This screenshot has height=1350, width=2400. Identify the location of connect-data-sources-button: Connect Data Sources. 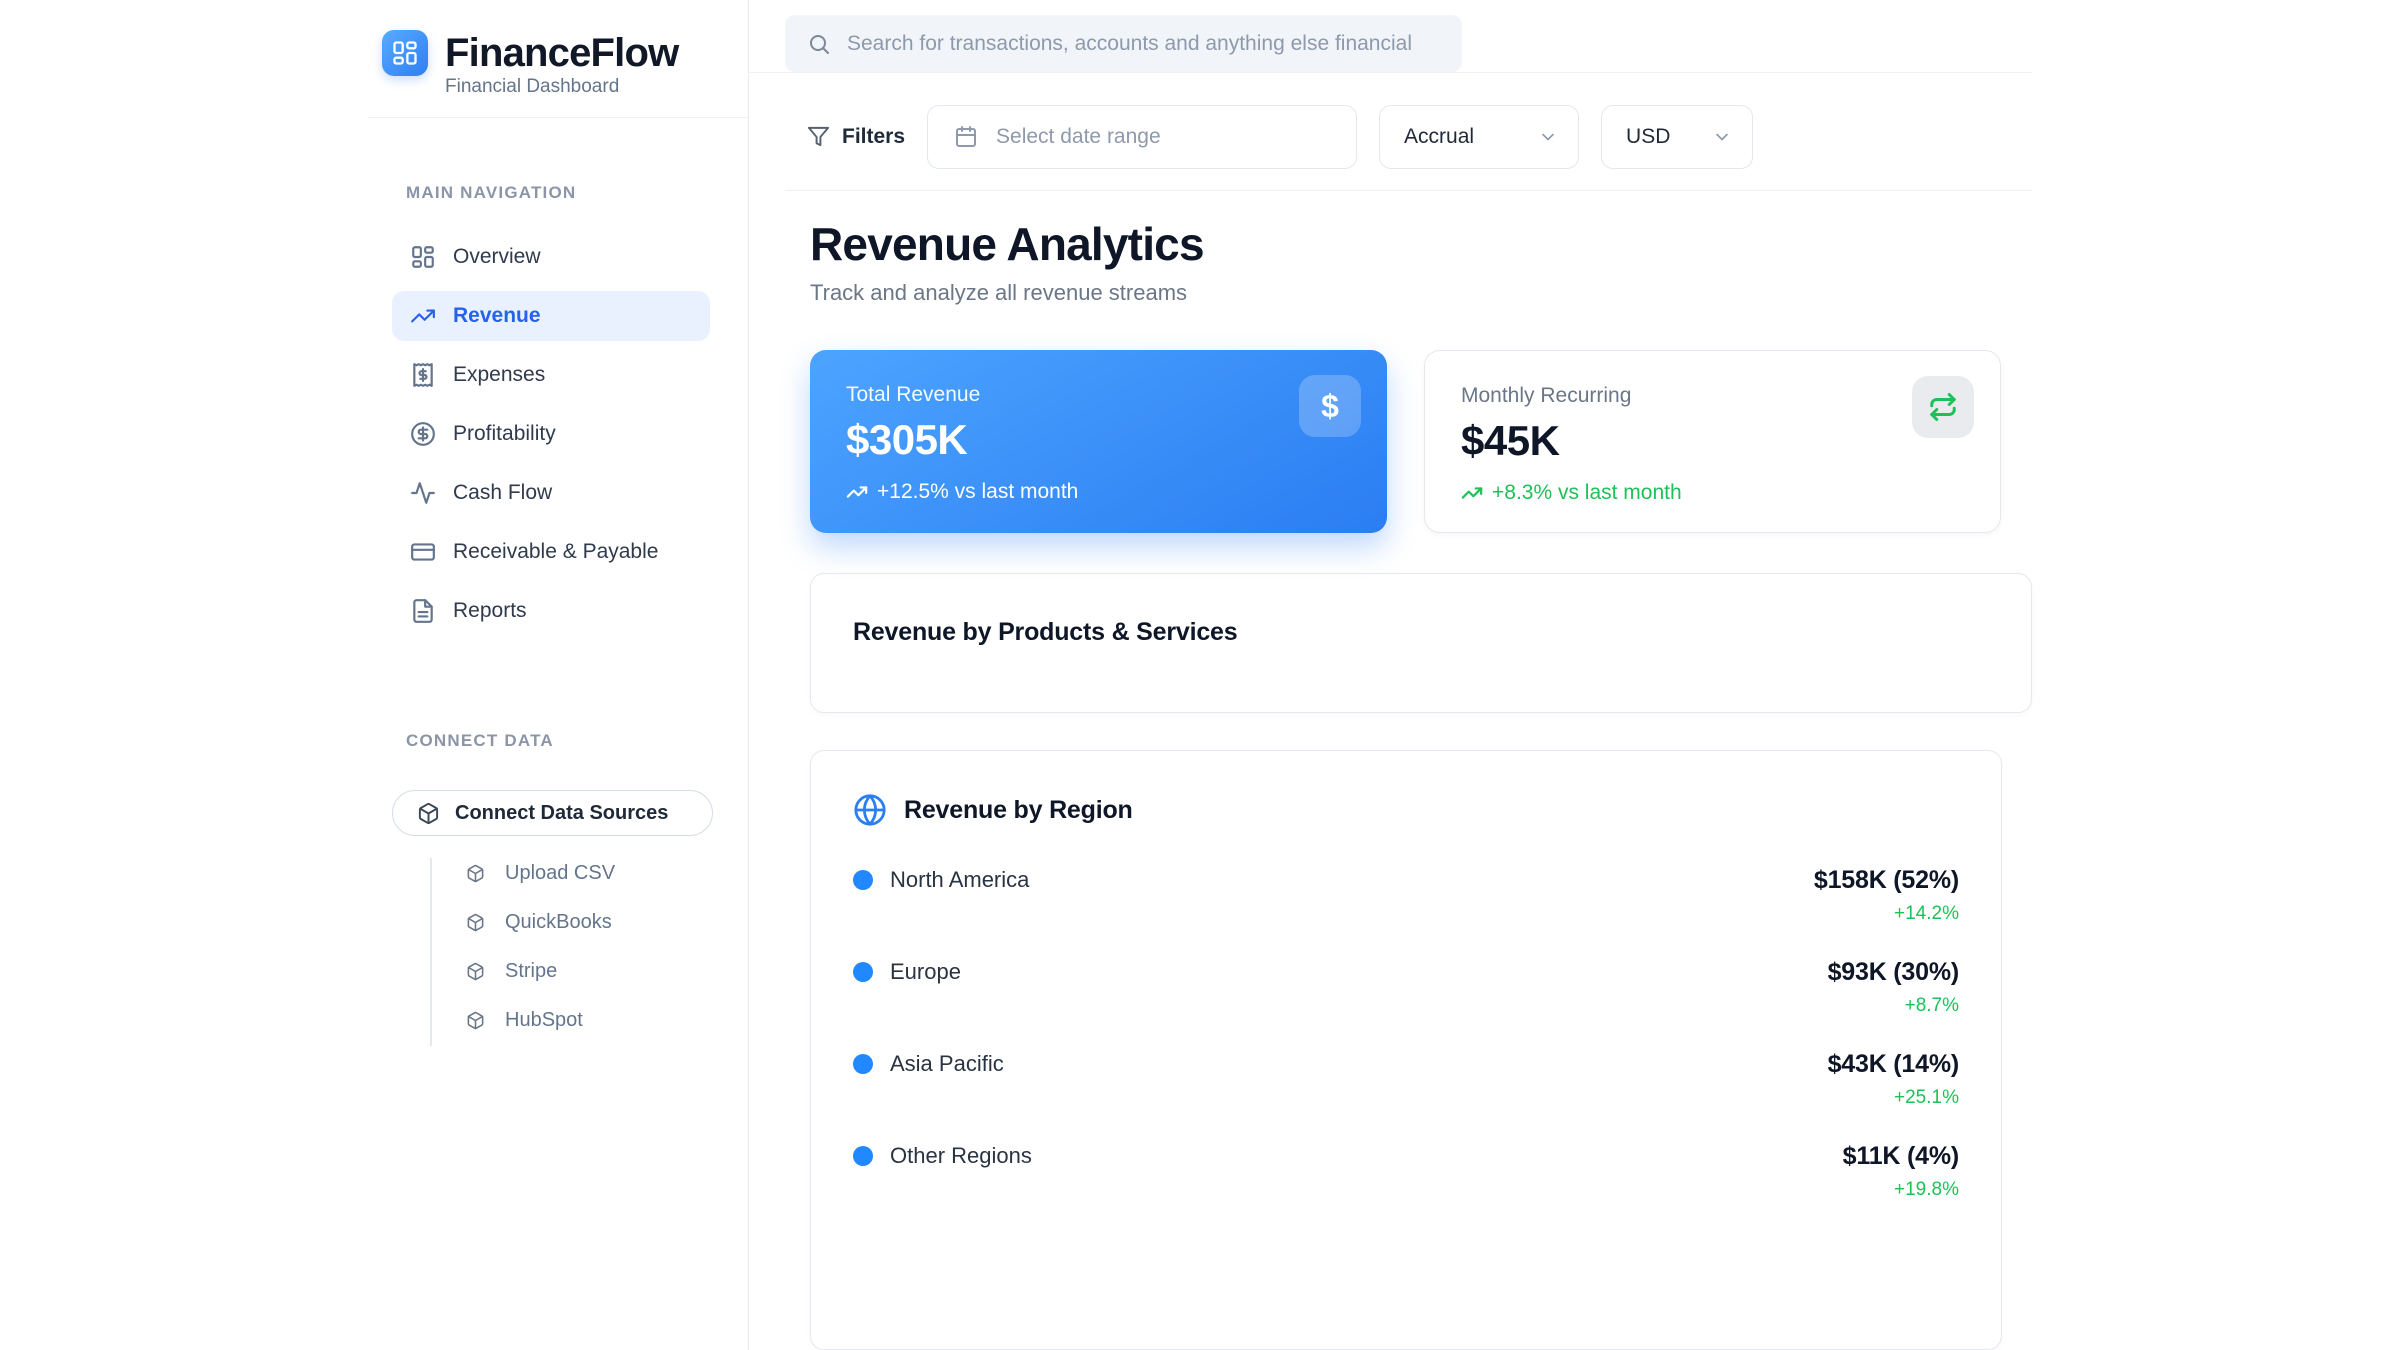
(552, 813).